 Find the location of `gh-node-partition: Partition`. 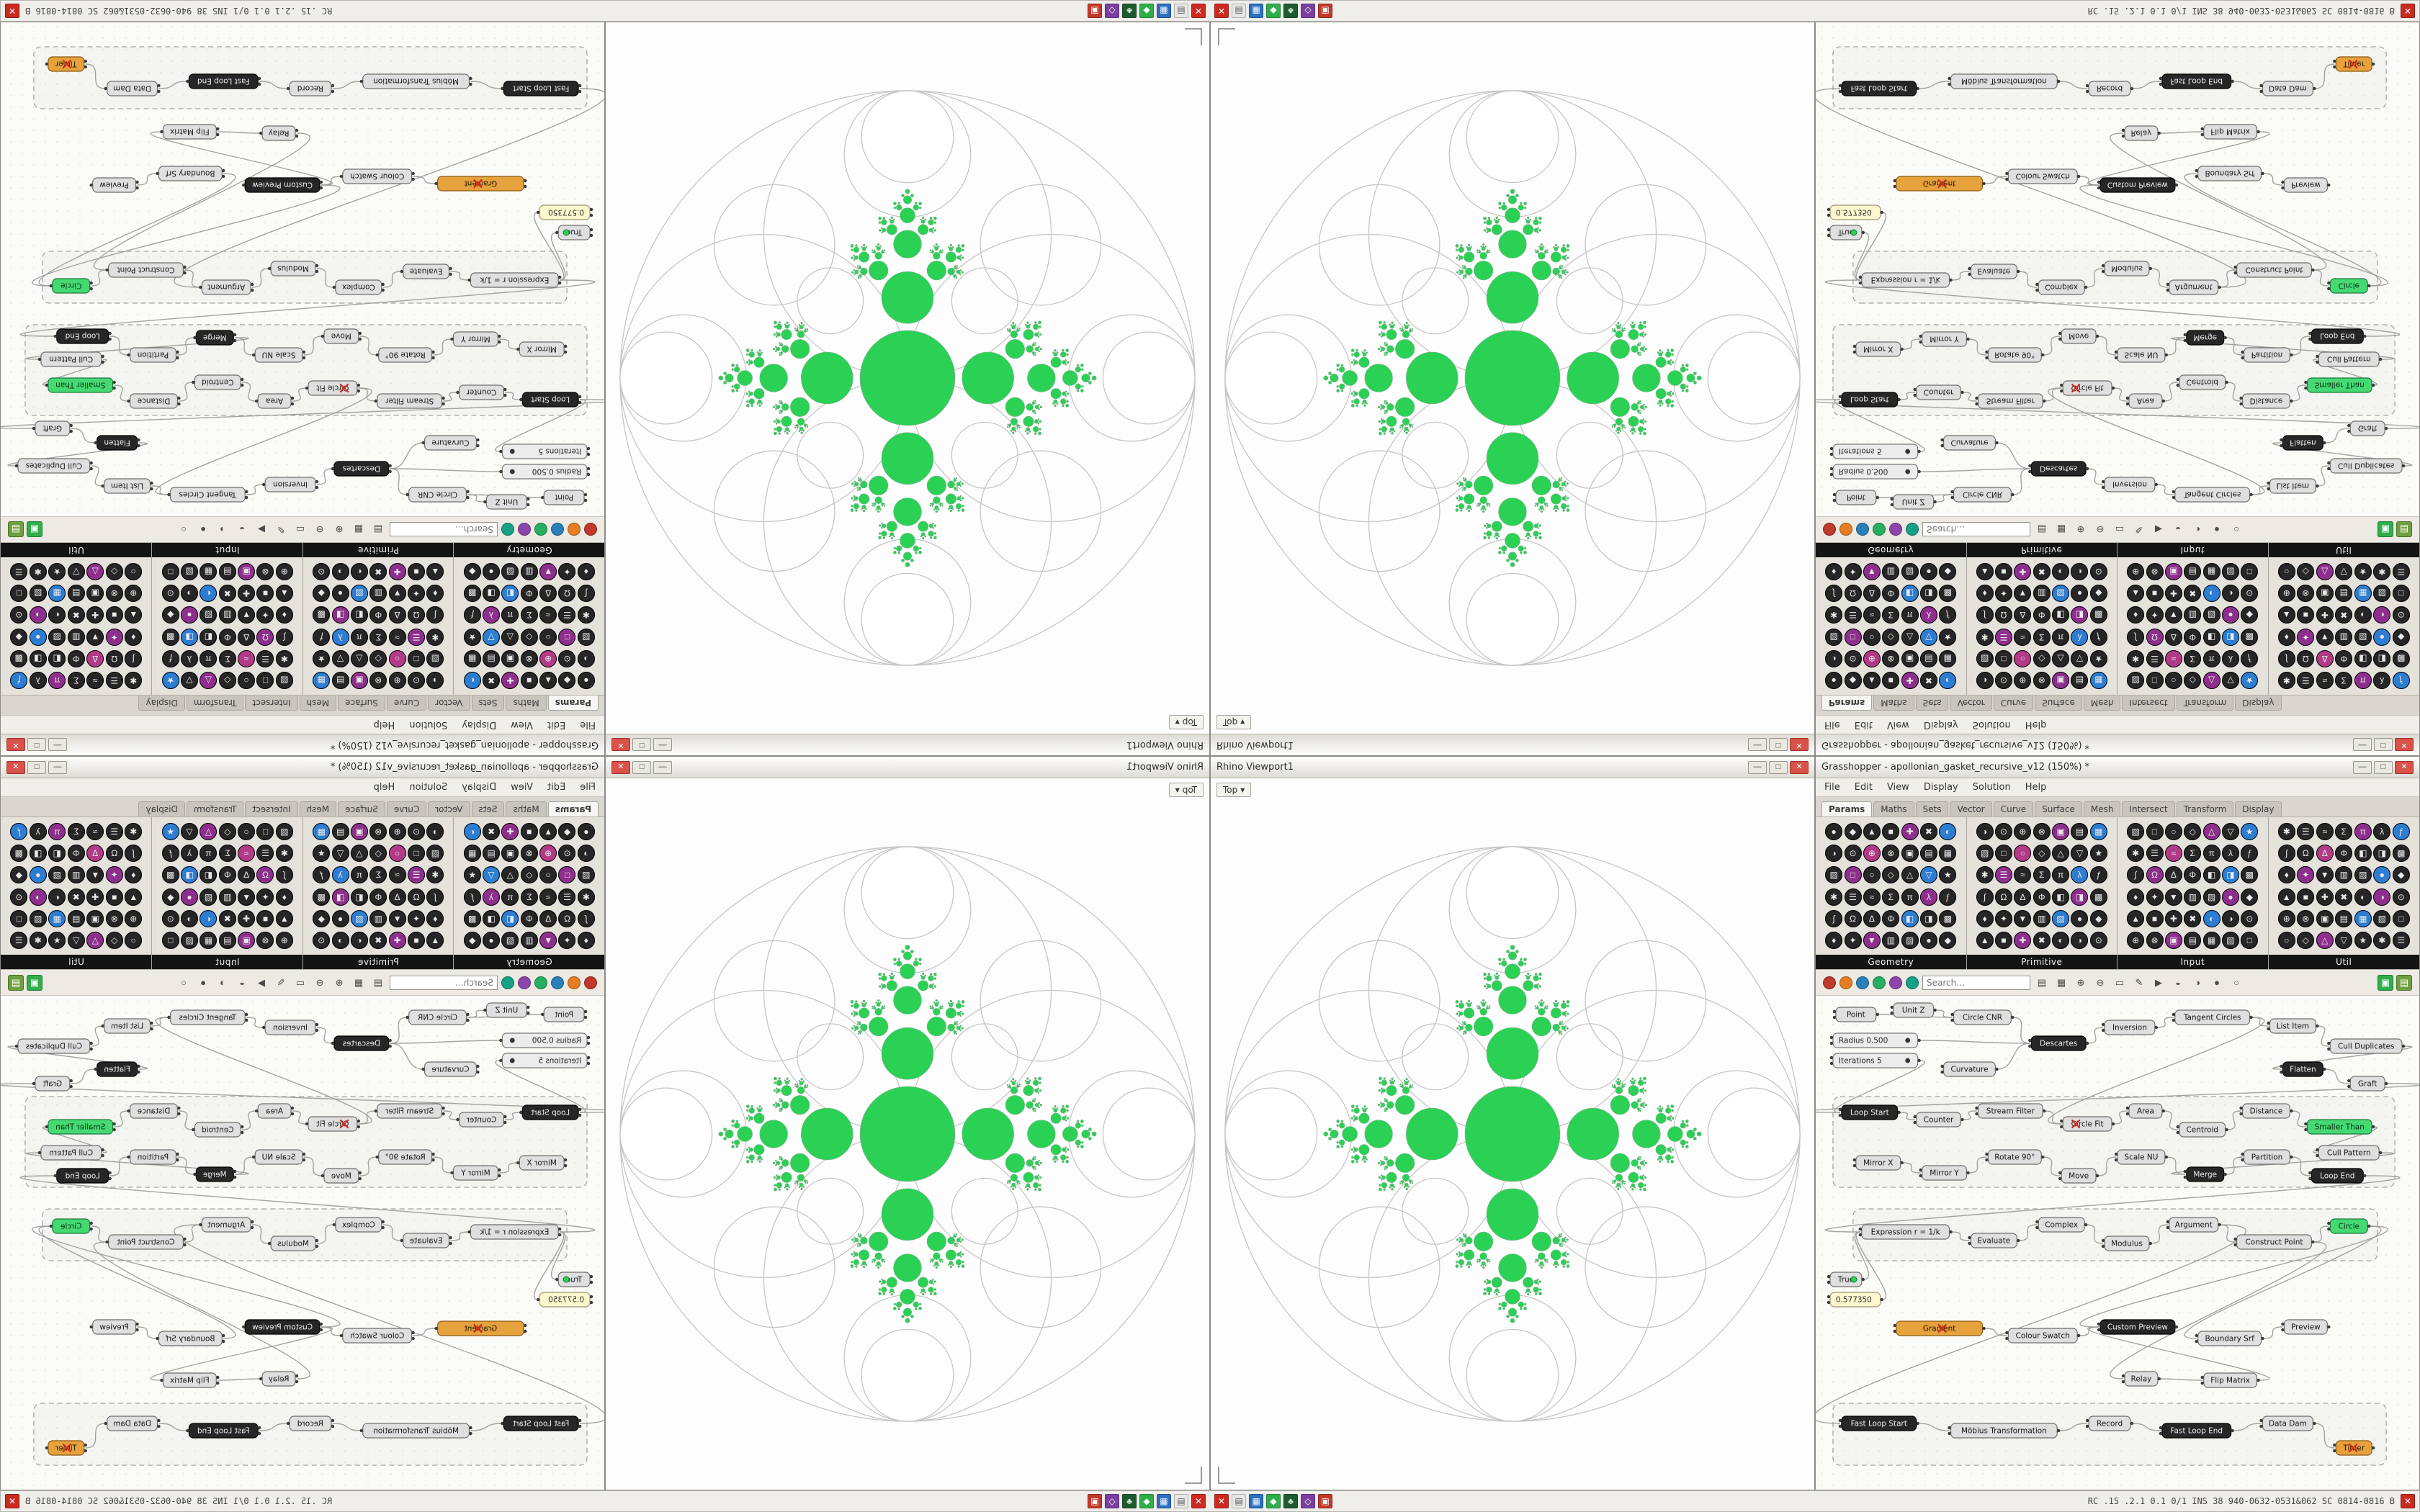

gh-node-partition: Partition is located at coordinates (2267, 1157).